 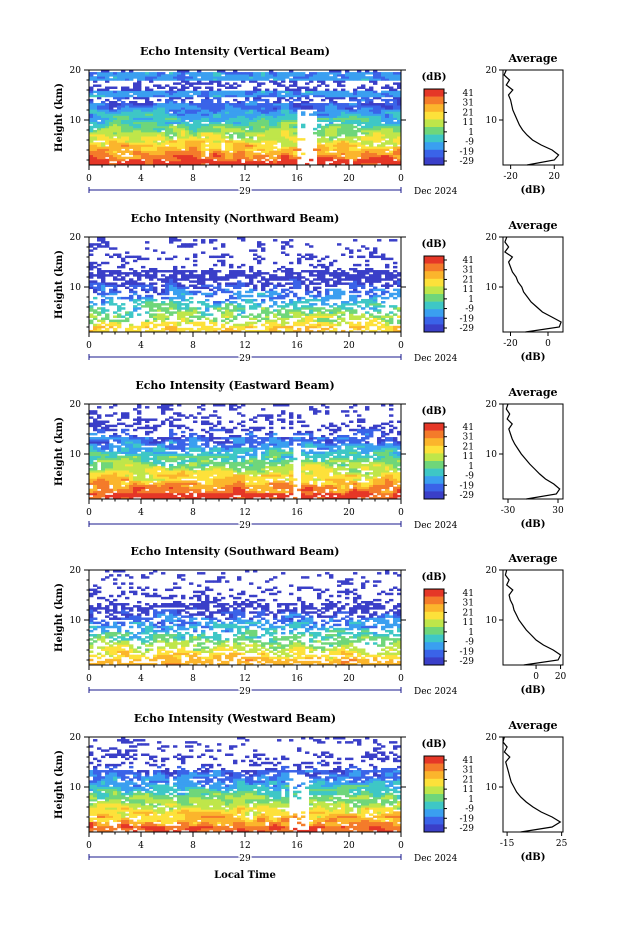 I want to click on colorbar-swatch, so click(x=434, y=305).